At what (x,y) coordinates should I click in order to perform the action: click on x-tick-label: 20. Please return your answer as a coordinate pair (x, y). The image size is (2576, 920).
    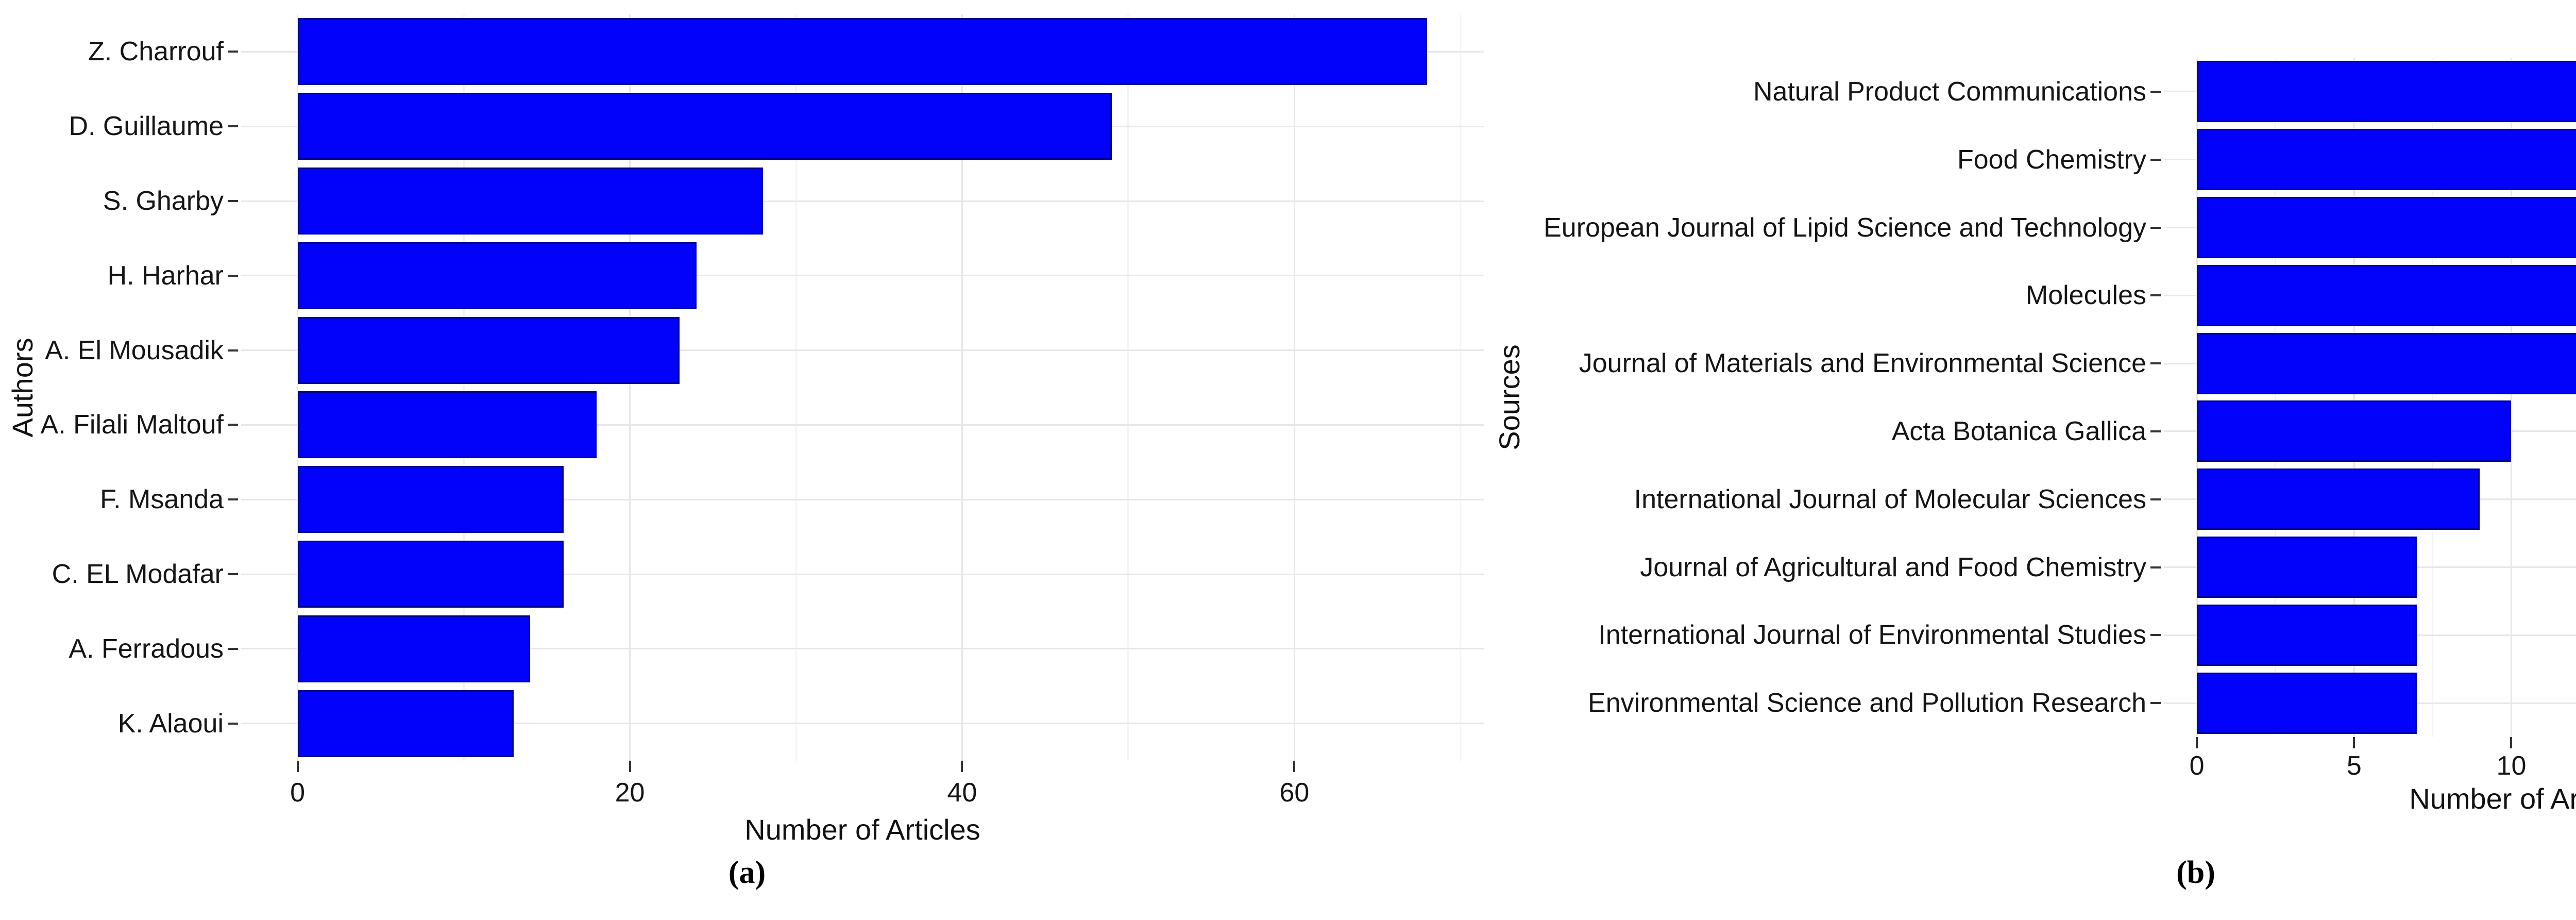
    Looking at the image, I should click on (630, 793).